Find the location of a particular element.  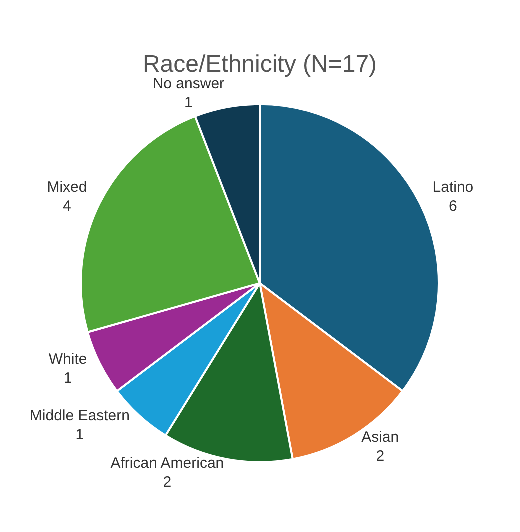

data-label: 6 is located at coordinates (453, 207).